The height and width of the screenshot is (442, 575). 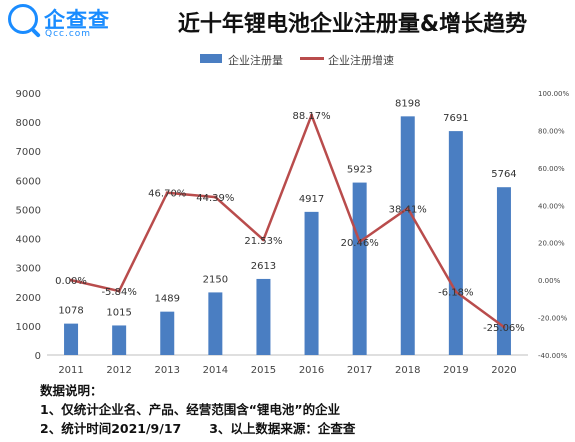 I want to click on y-left-tick-label: 2000, so click(x=28, y=298).